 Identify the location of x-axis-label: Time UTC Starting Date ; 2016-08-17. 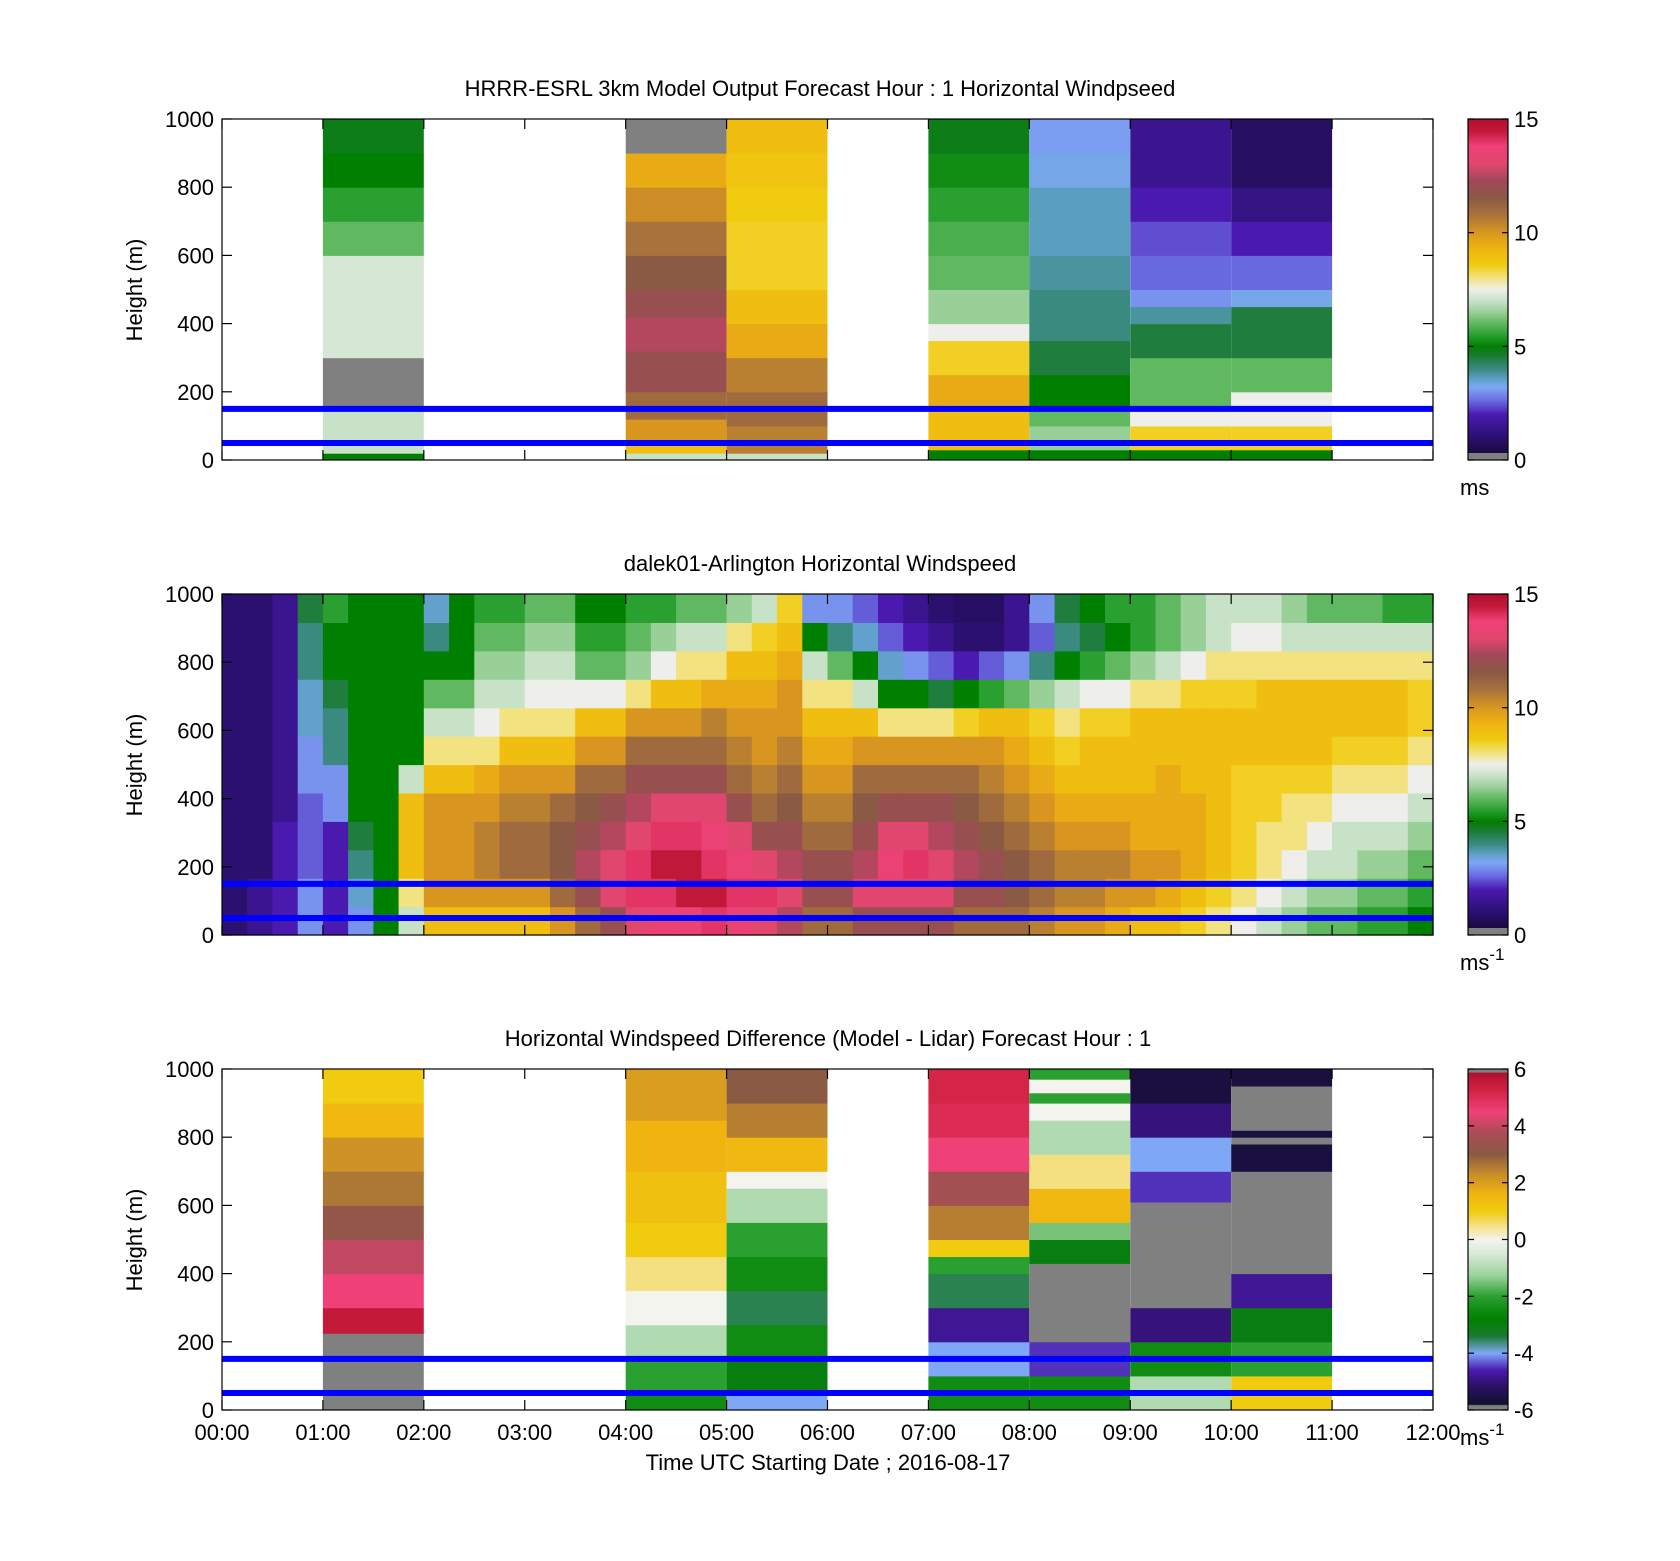
(828, 1462).